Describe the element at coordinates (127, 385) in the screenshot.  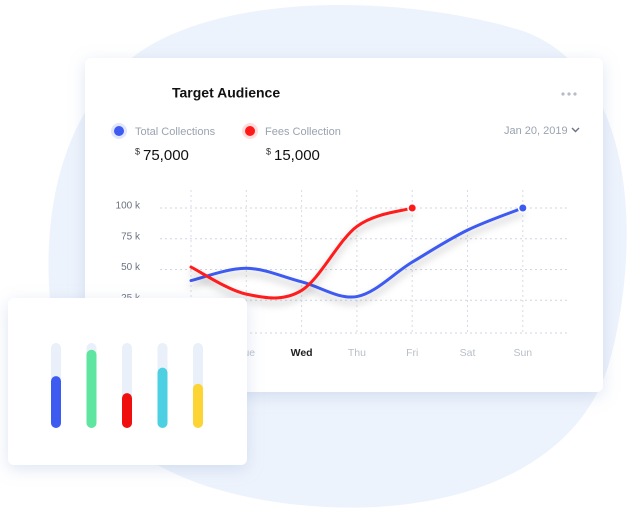
I see `bar-chart` at that location.